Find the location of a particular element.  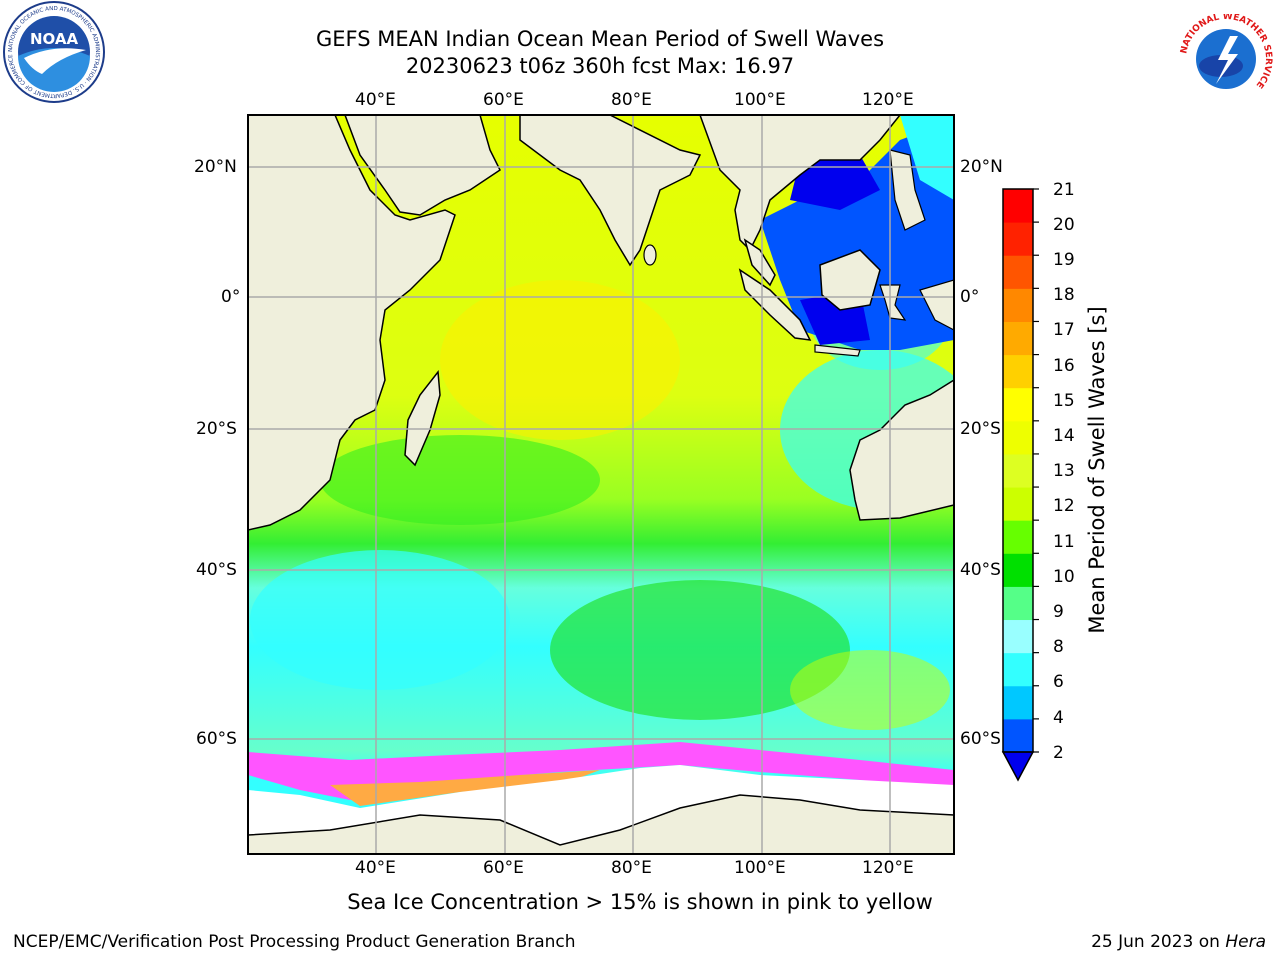

colorbar-tick: 14 is located at coordinates (1064, 436).